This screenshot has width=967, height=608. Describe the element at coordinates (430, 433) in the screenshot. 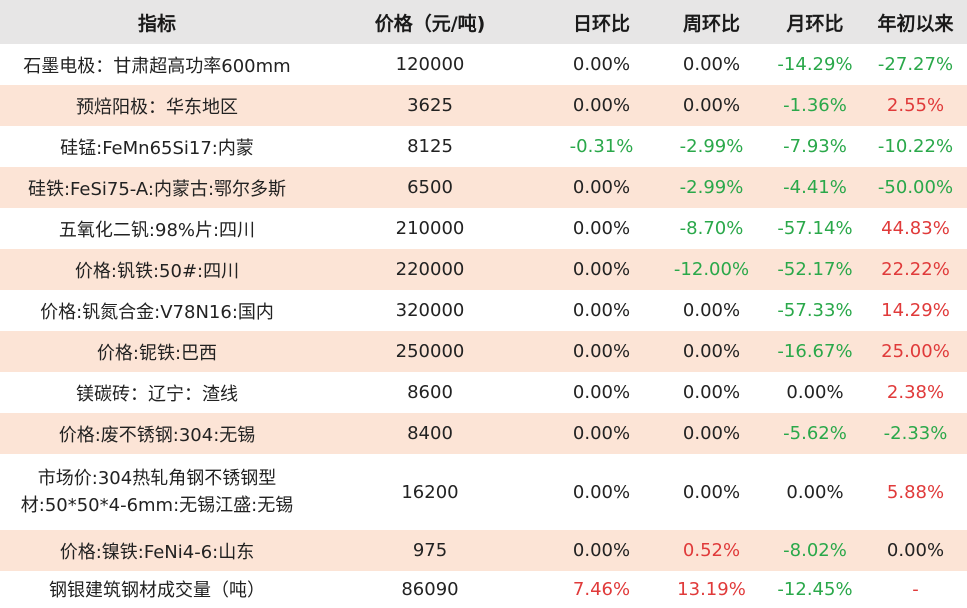

I see `price-value: 8400` at that location.